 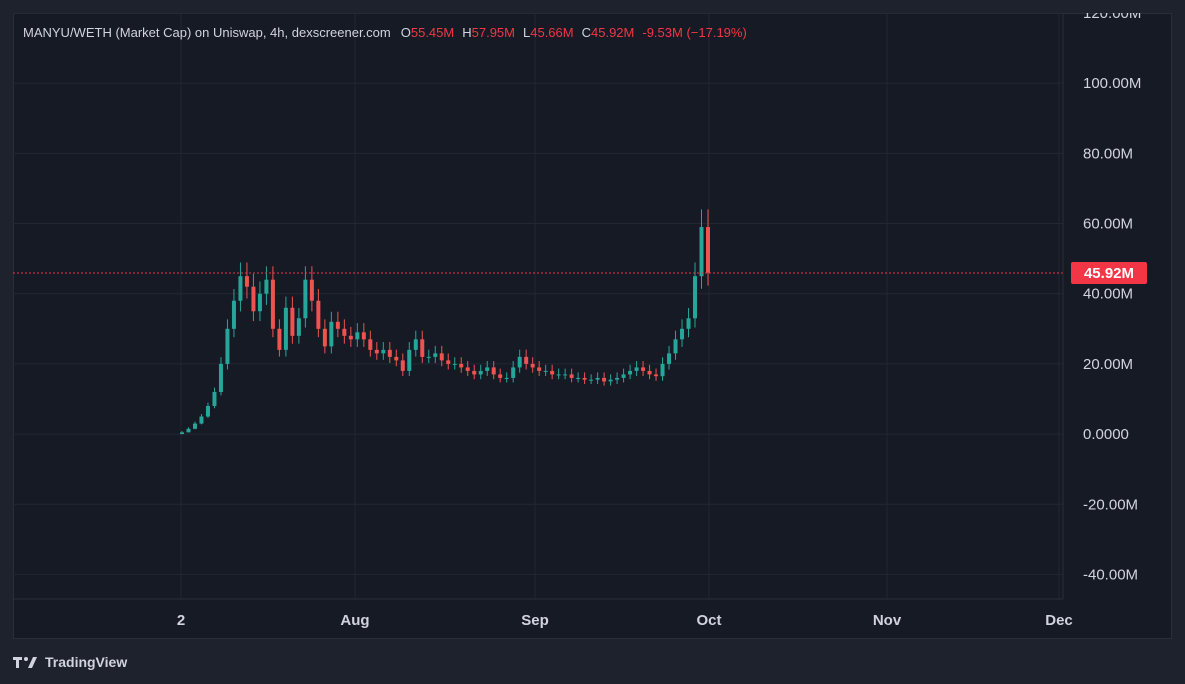 What do you see at coordinates (1108, 153) in the screenshot?
I see `y-tick-label: 80.00M` at bounding box center [1108, 153].